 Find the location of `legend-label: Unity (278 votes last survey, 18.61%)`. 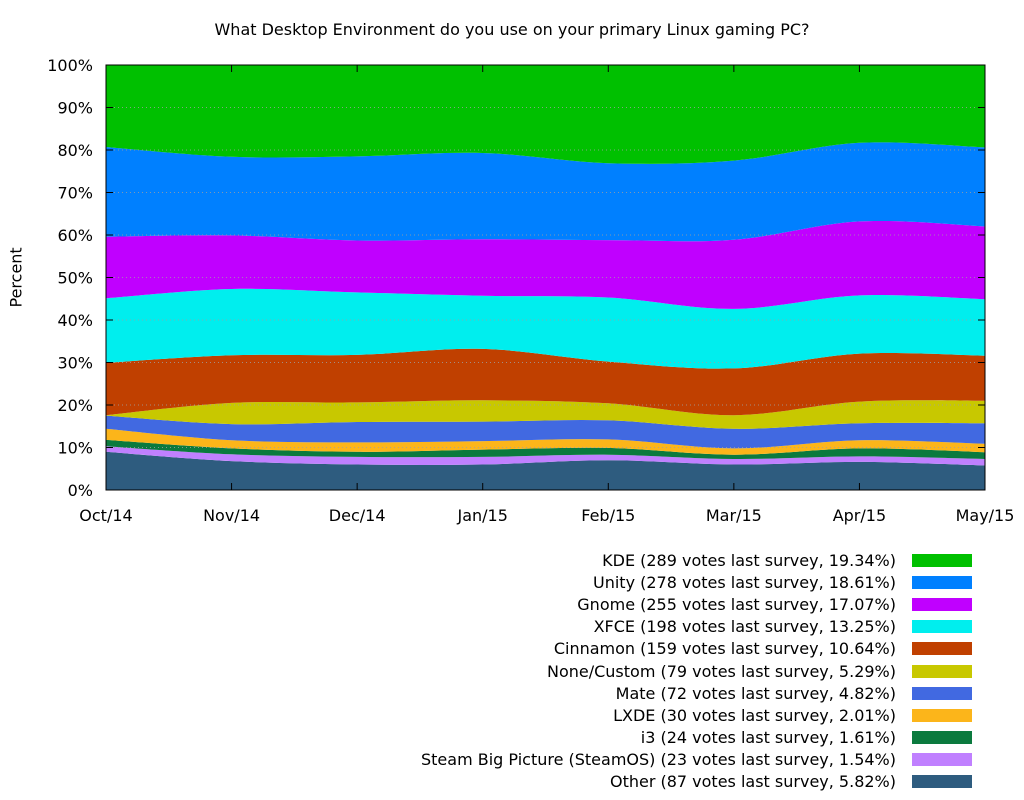

legend-label: Unity (278 votes last survey, 18.61%) is located at coordinates (744, 582).